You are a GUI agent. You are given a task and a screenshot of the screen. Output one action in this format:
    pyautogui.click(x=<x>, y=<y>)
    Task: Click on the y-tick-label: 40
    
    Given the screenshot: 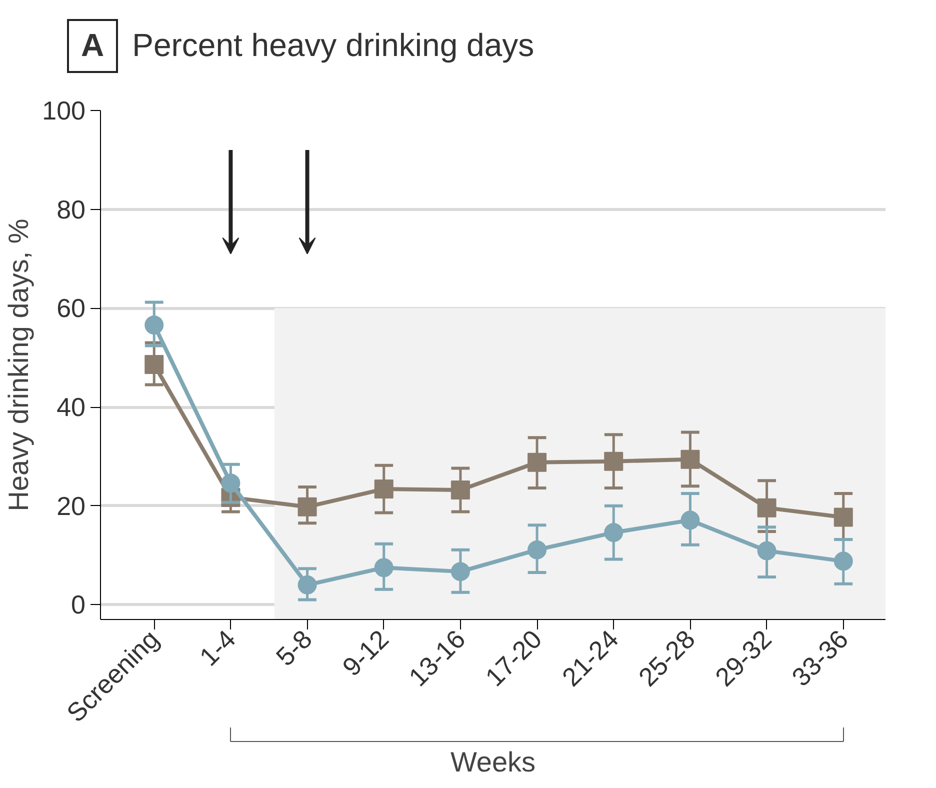 What is the action you would take?
    pyautogui.click(x=71, y=407)
    